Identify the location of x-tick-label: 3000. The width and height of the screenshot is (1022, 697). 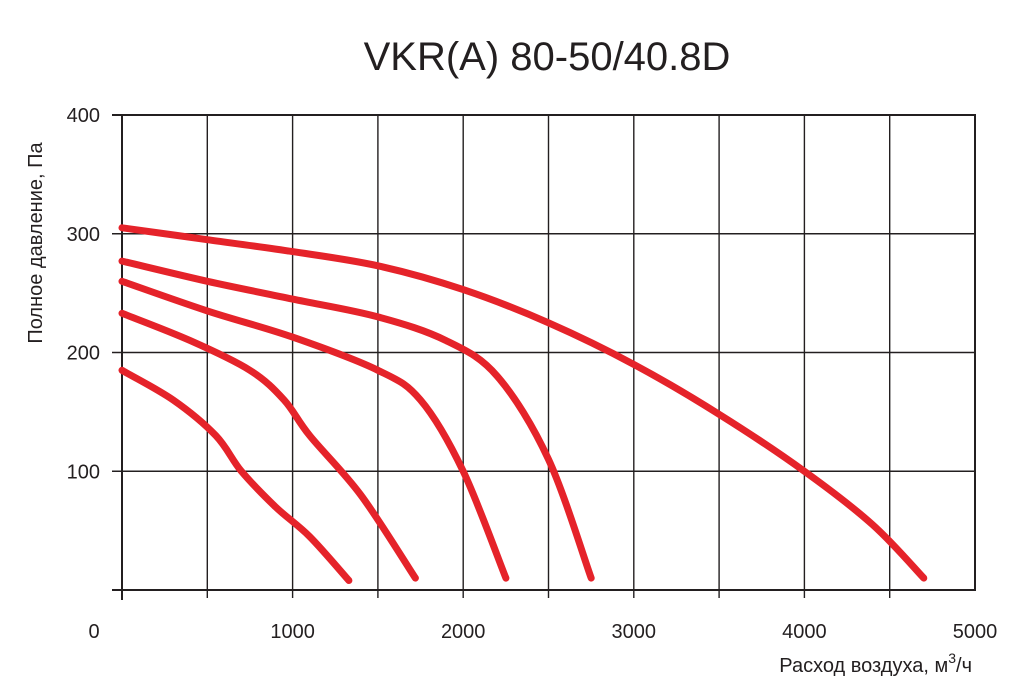
(634, 632).